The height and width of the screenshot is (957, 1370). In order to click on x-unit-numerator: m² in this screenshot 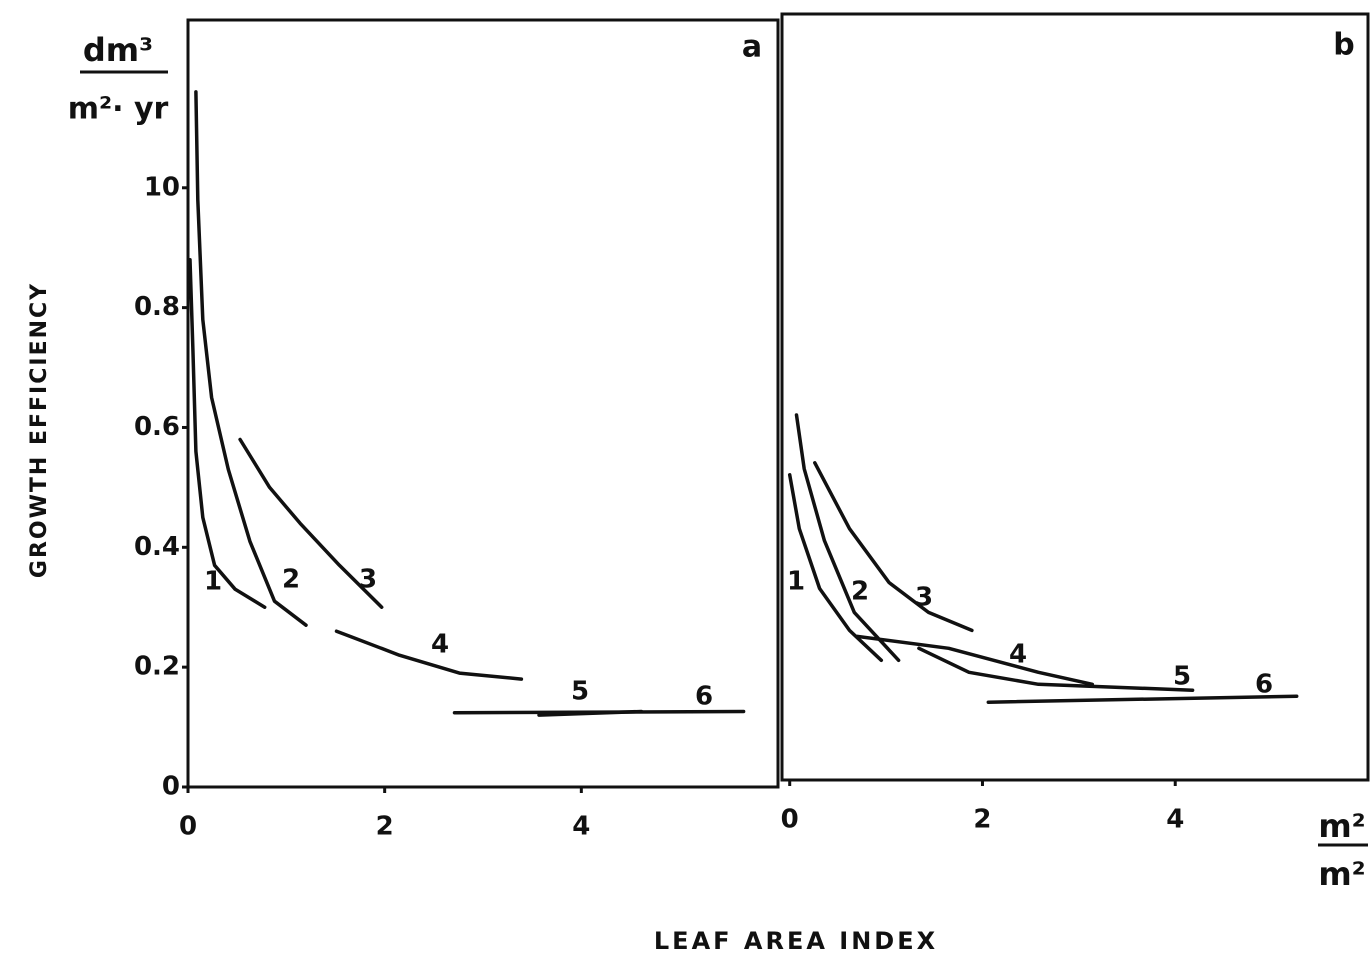, I will do `click(1341, 826)`.